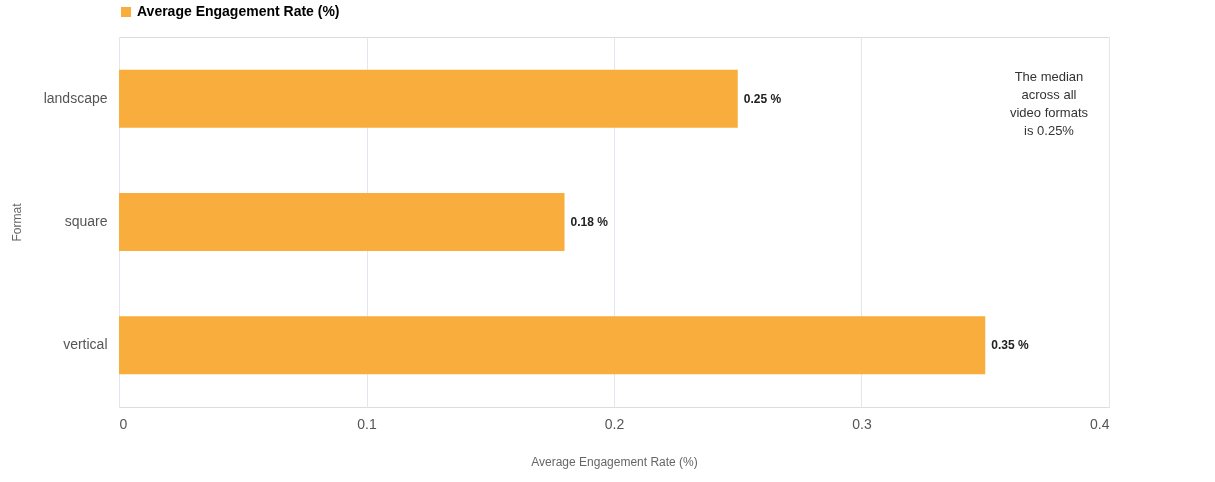 This screenshot has height=482, width=1215. What do you see at coordinates (238, 11) in the screenshot?
I see `legend-label: Average Engagement Rate (%)` at bounding box center [238, 11].